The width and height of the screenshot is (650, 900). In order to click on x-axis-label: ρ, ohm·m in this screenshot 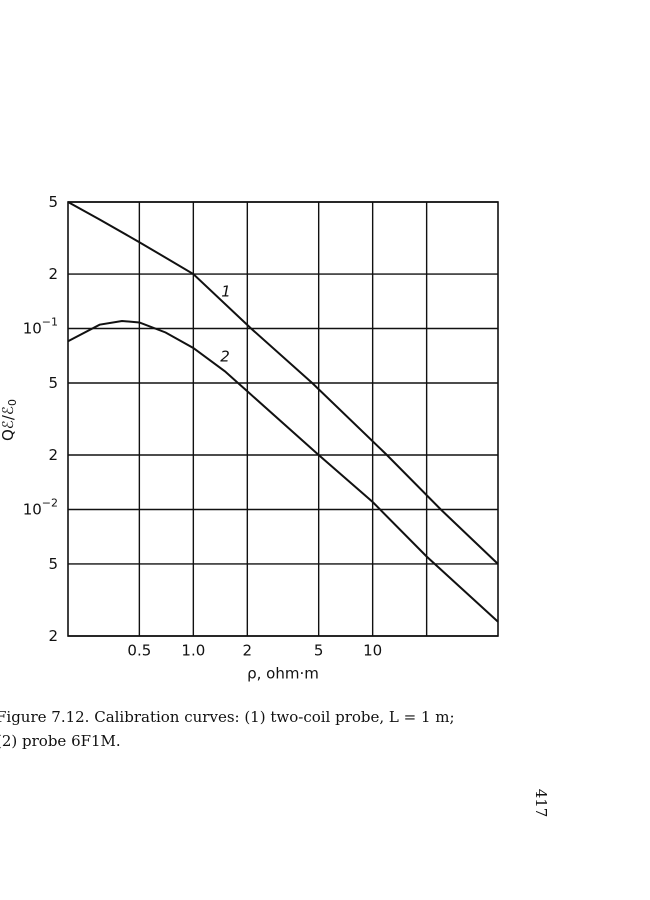, I will do `click(283, 674)`.